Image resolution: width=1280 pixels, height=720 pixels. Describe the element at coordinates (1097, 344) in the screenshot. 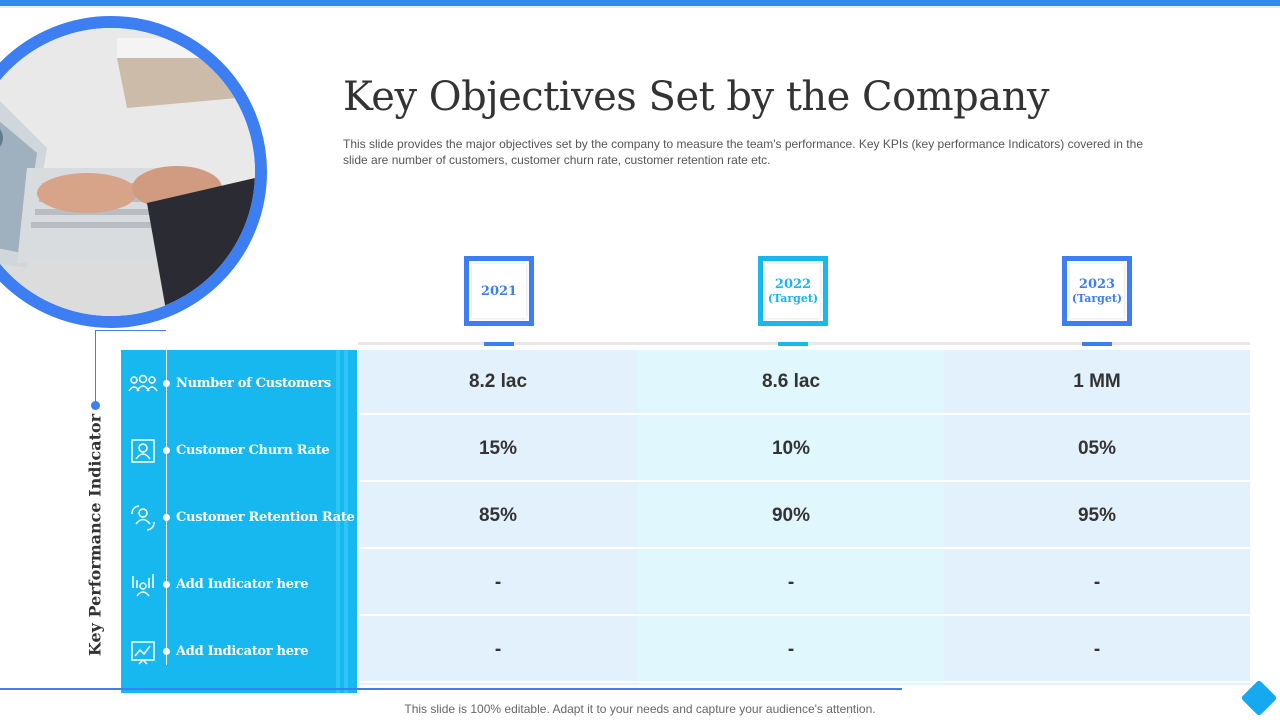

I see `column-marker-2023` at that location.